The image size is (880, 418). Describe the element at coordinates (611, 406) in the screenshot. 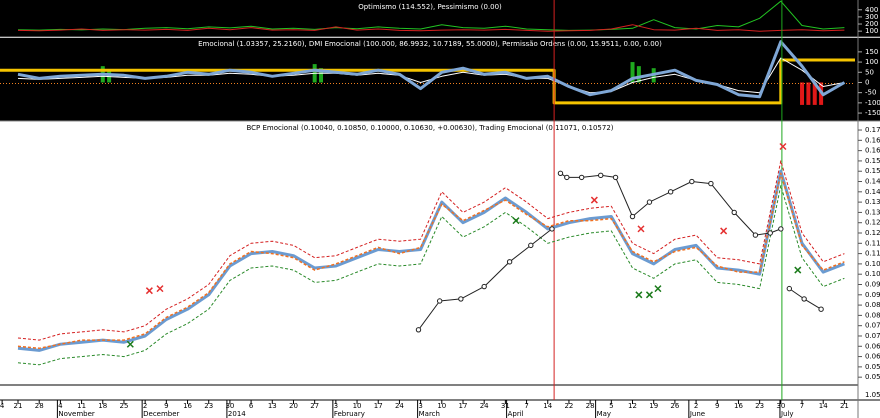

I see `x-tick-label: 5` at that location.